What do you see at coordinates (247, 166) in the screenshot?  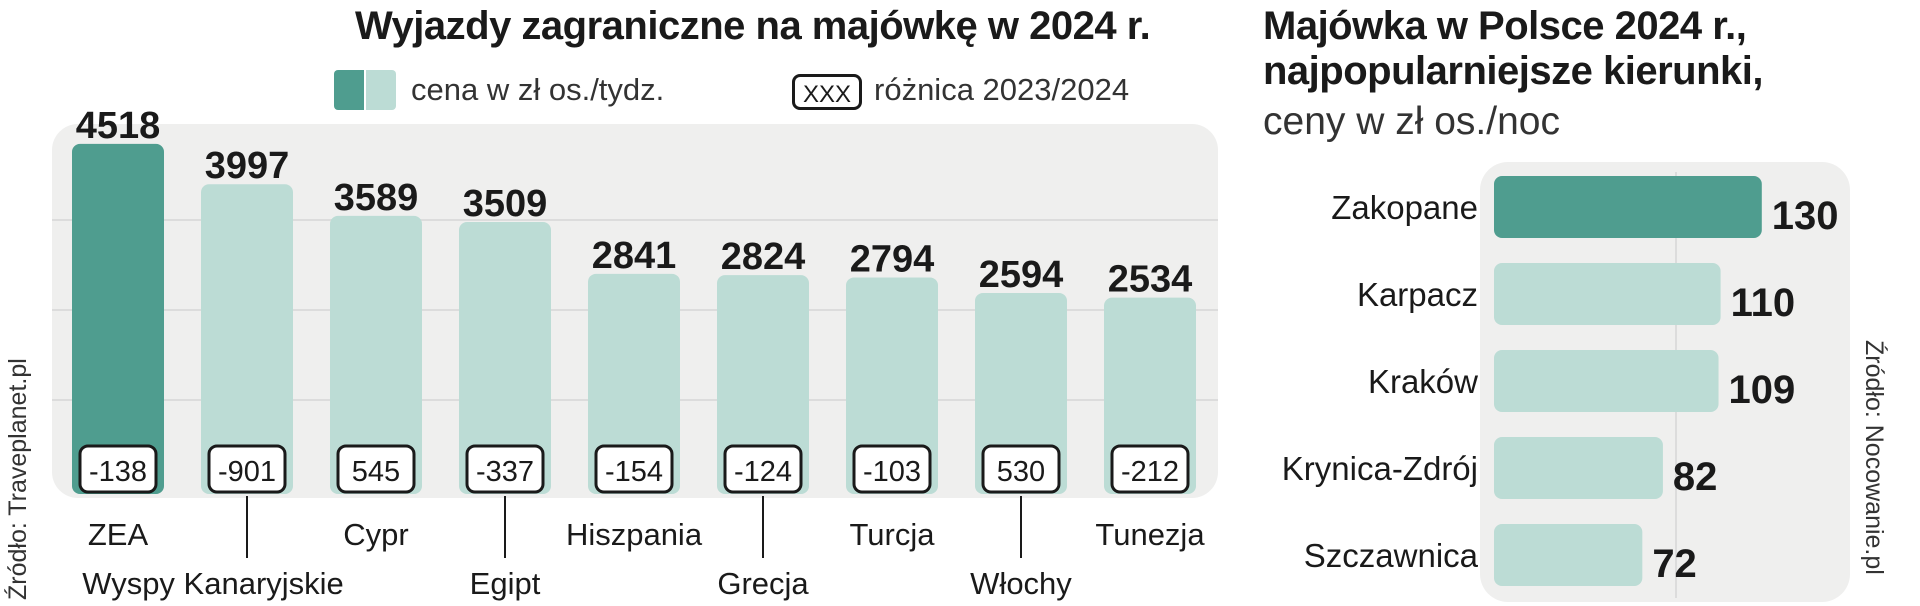 I see `value-label: 3997` at bounding box center [247, 166].